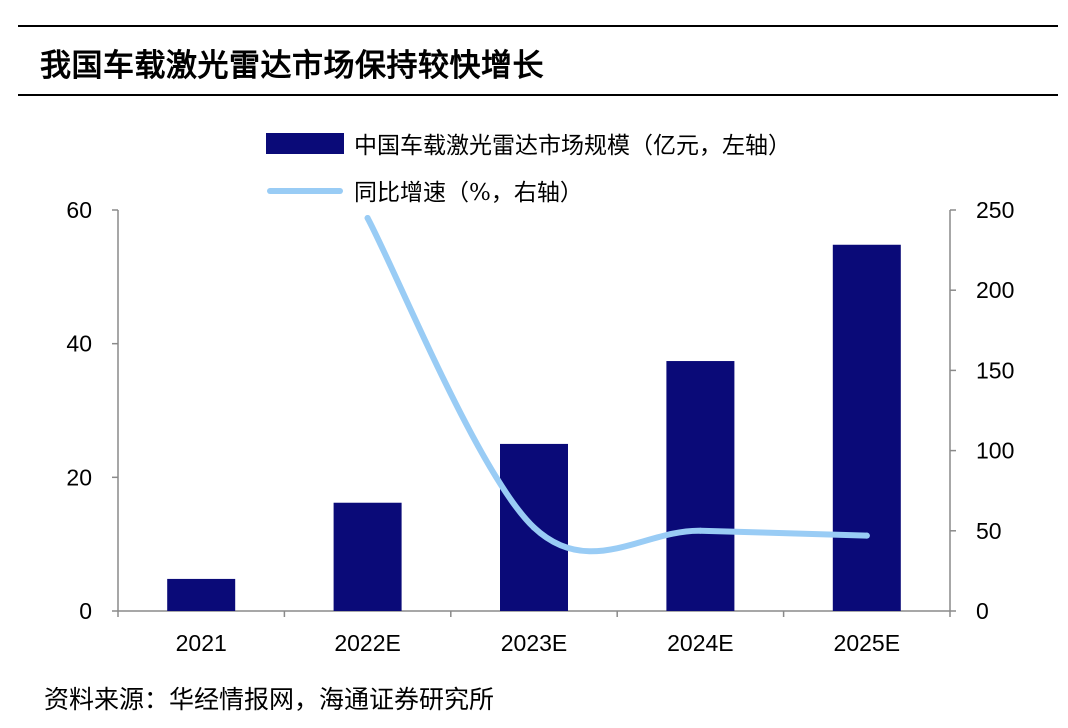  What do you see at coordinates (982, 611) in the screenshot?
I see `right-tick-label: 0` at bounding box center [982, 611].